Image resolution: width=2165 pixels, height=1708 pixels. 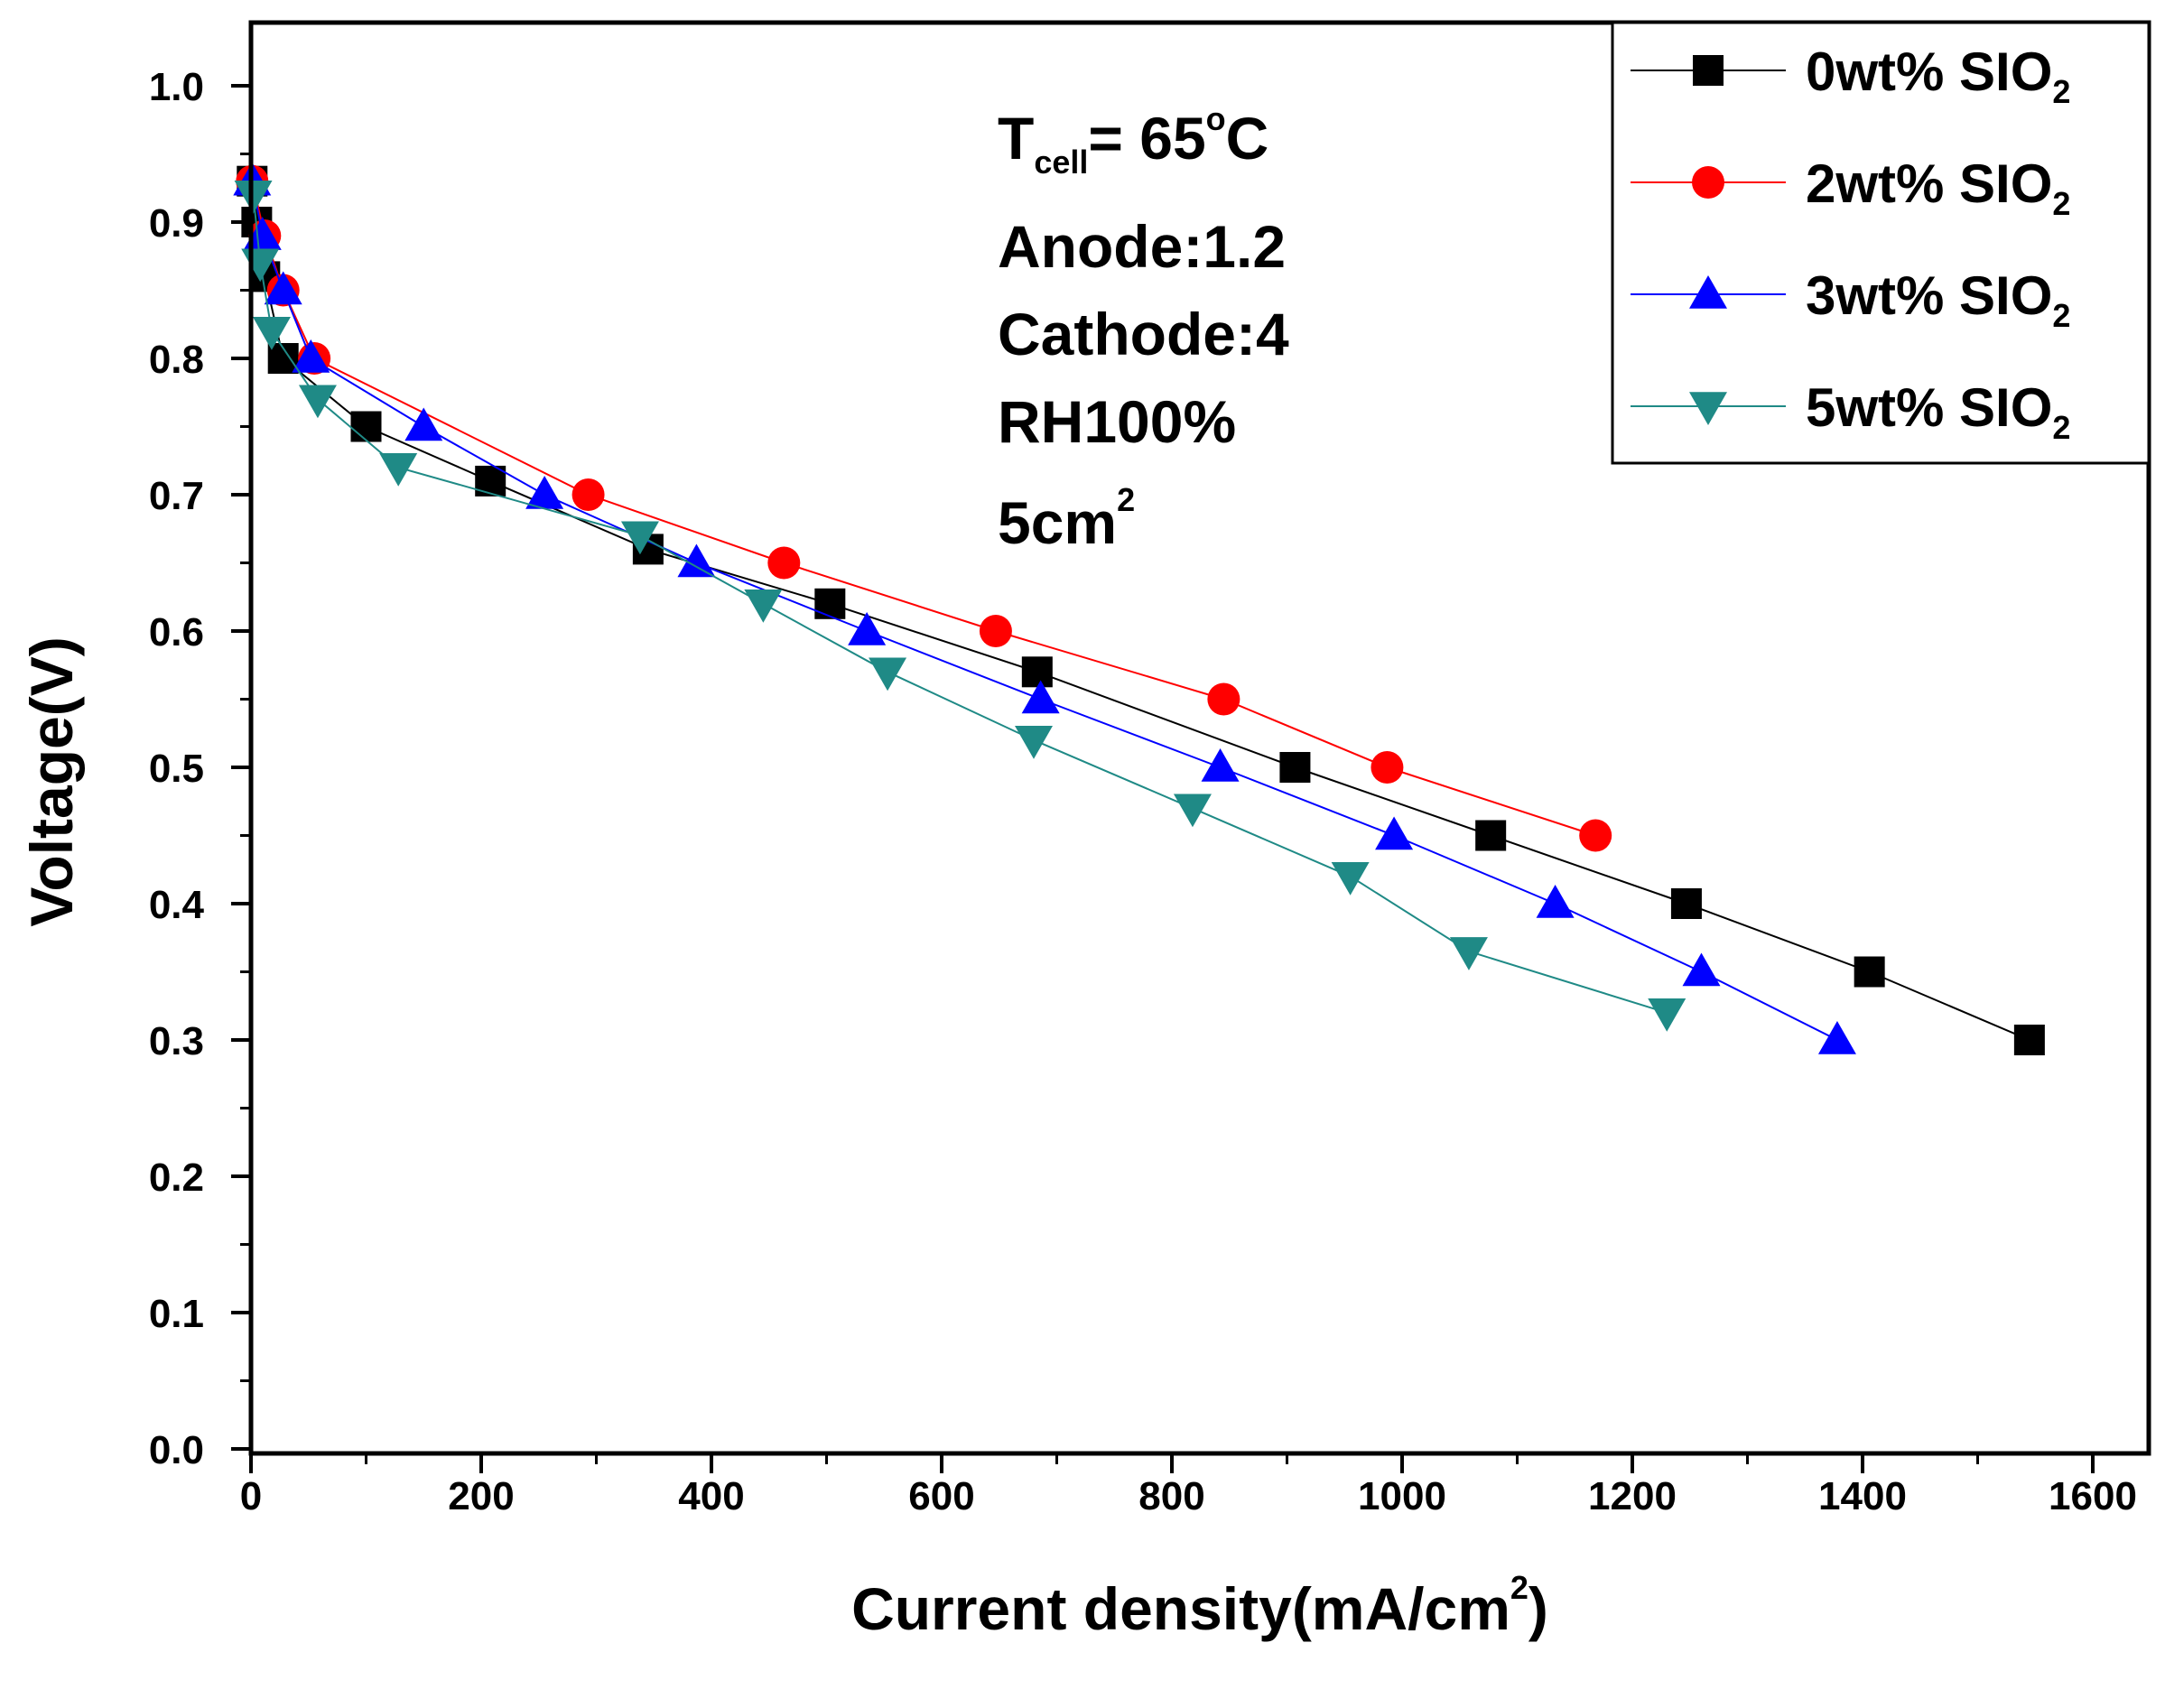 I want to click on y-tick-label: 0.6, so click(x=176, y=632).